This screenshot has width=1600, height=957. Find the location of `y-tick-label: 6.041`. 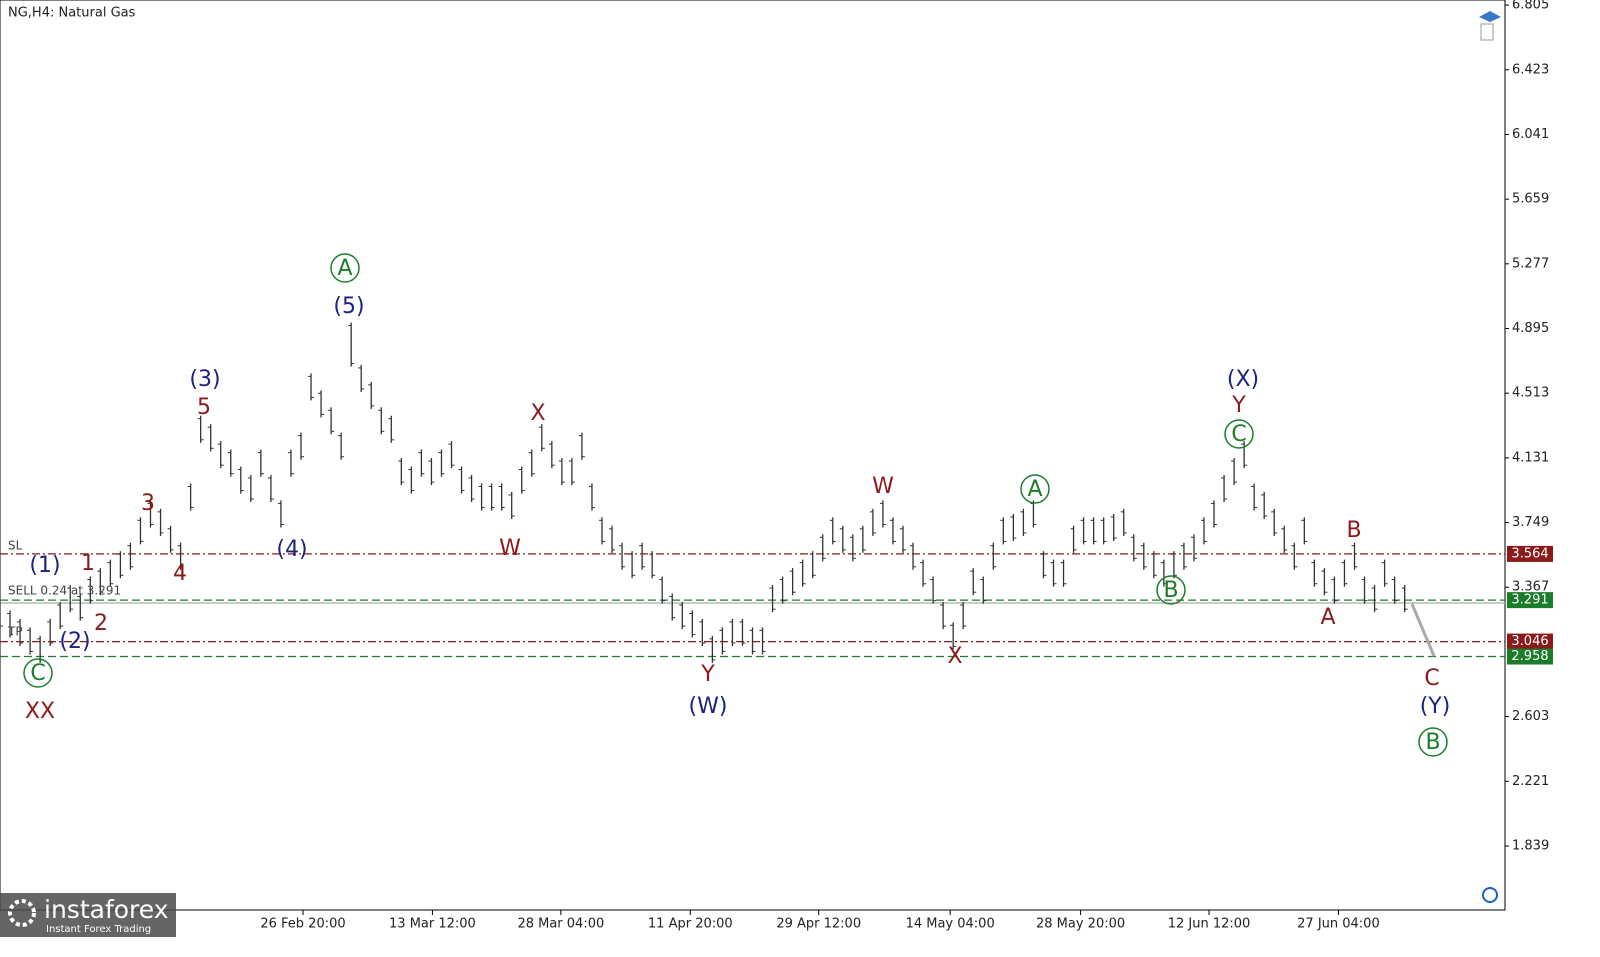

y-tick-label: 6.041 is located at coordinates (1530, 134).